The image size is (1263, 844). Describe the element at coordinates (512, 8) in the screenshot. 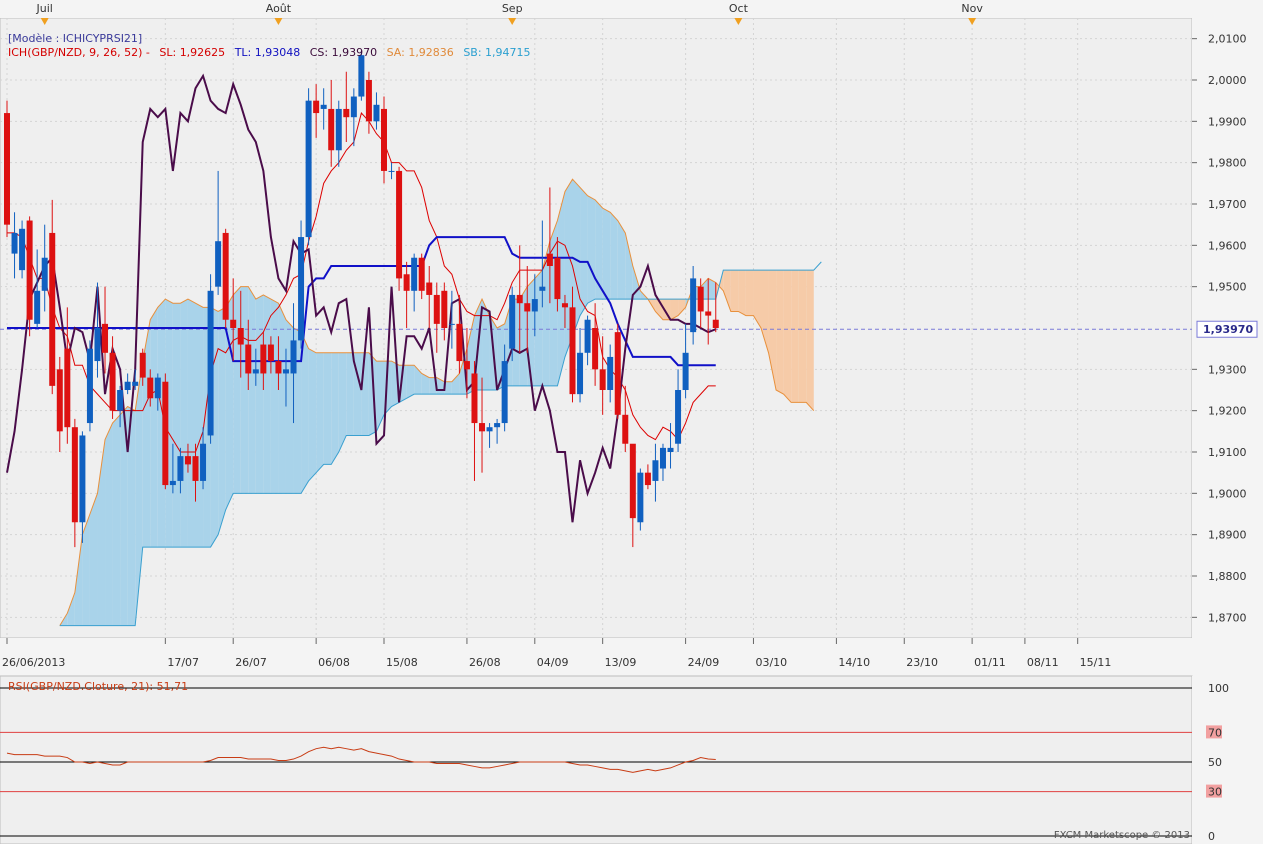

I see `month-label: Sep` at that location.